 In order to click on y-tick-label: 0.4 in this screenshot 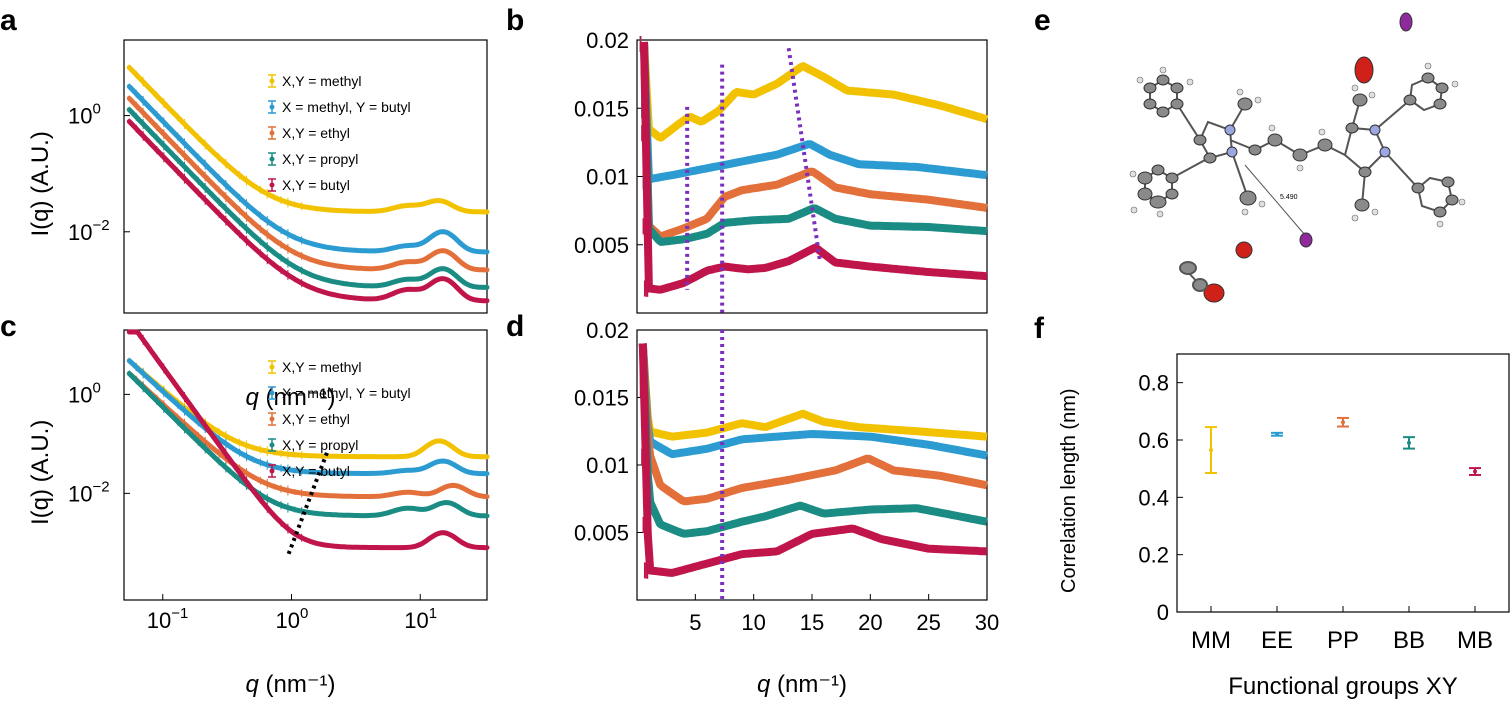, I will do `click(1153, 497)`.